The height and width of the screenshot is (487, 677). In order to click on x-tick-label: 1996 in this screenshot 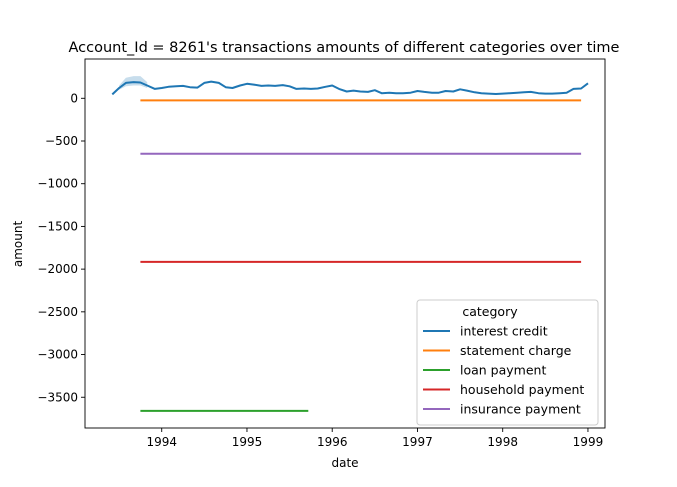, I will do `click(332, 442)`.